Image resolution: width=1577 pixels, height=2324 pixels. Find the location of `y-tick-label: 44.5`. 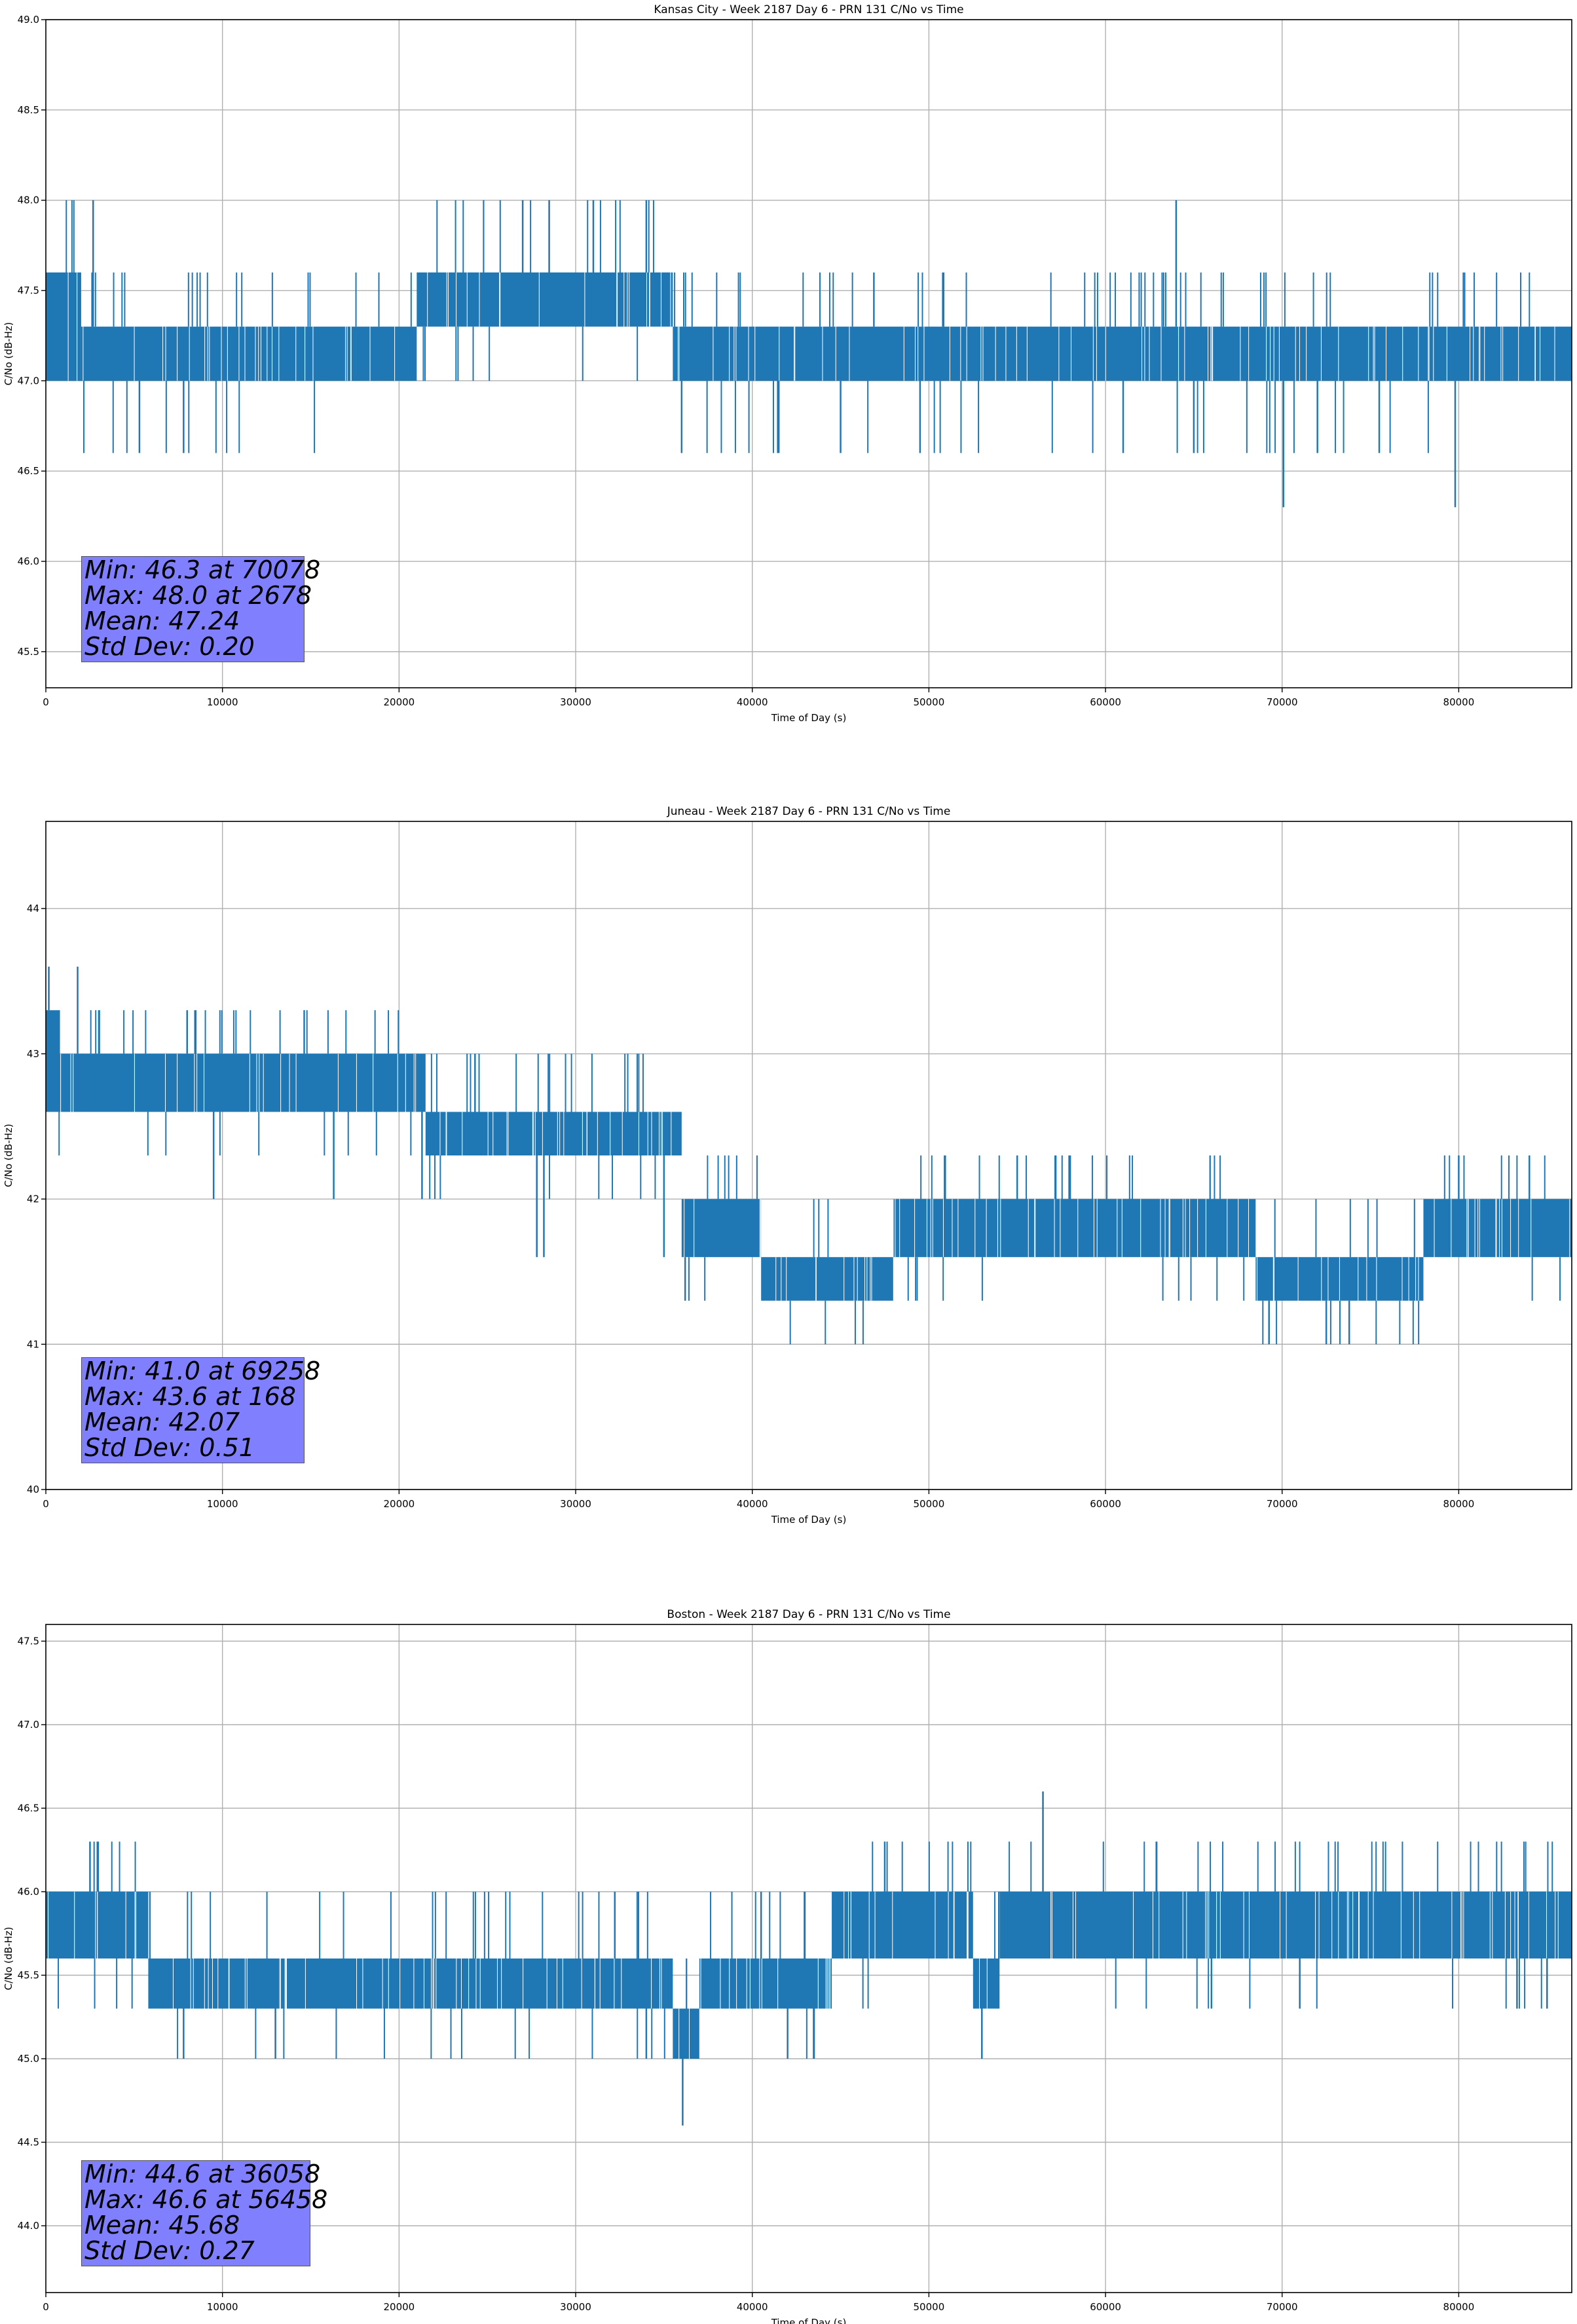

y-tick-label: 44.5 is located at coordinates (28, 2142).